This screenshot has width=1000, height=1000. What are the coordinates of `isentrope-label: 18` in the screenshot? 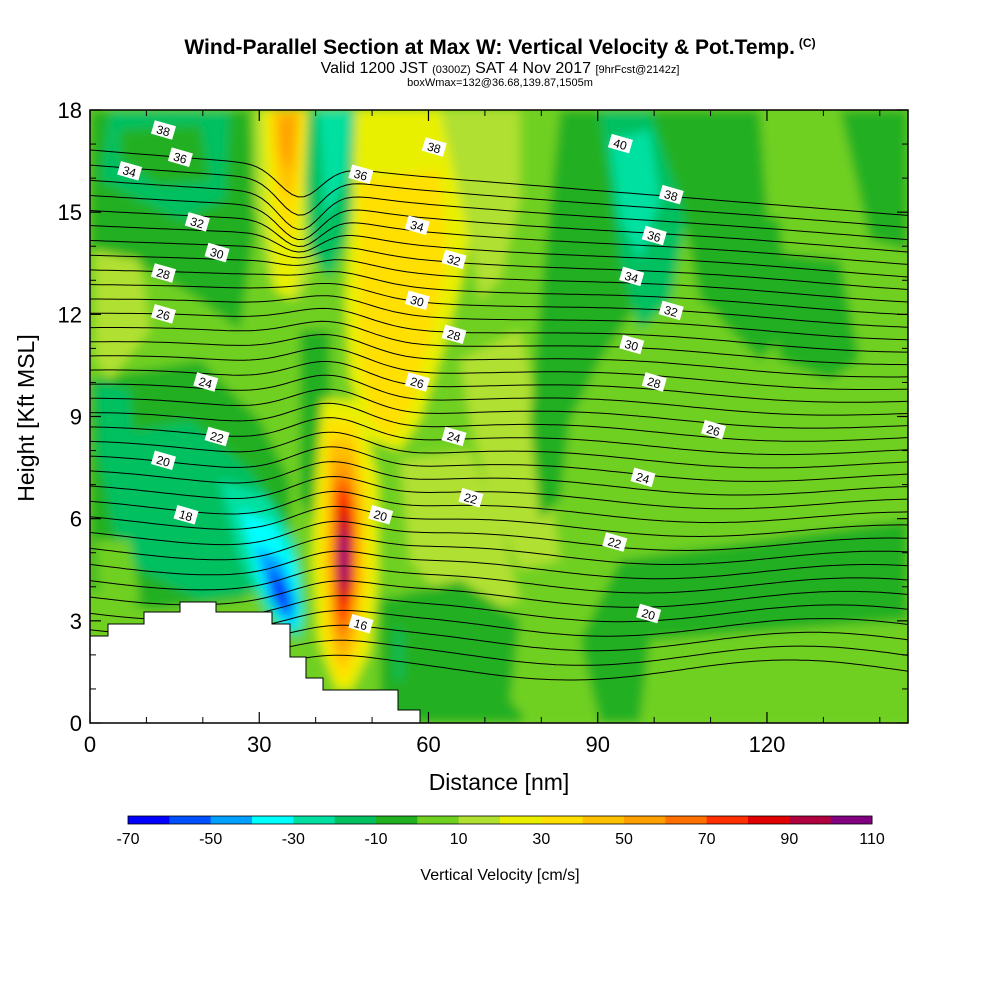 It's located at (186, 515).